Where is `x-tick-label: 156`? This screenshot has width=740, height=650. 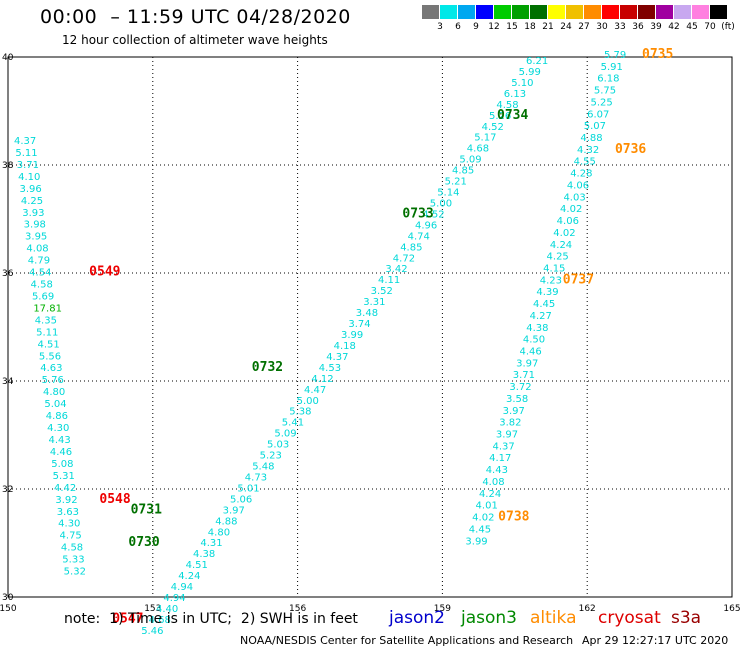 x-tick-label: 156 is located at coordinates (297, 609).